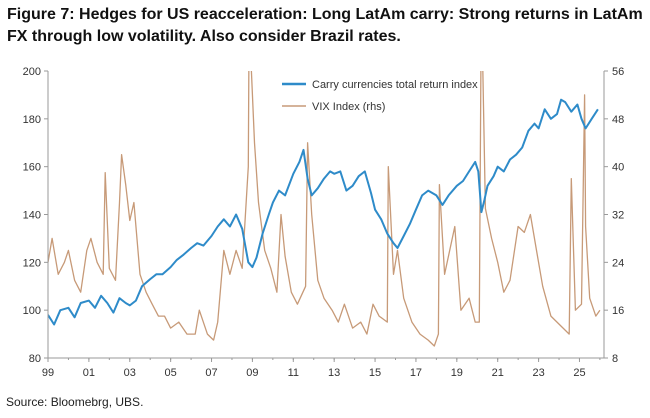 Image resolution: width=650 pixels, height=418 pixels. Describe the element at coordinates (32, 72) in the screenshot. I see `y-left-tick-label: 200` at that location.